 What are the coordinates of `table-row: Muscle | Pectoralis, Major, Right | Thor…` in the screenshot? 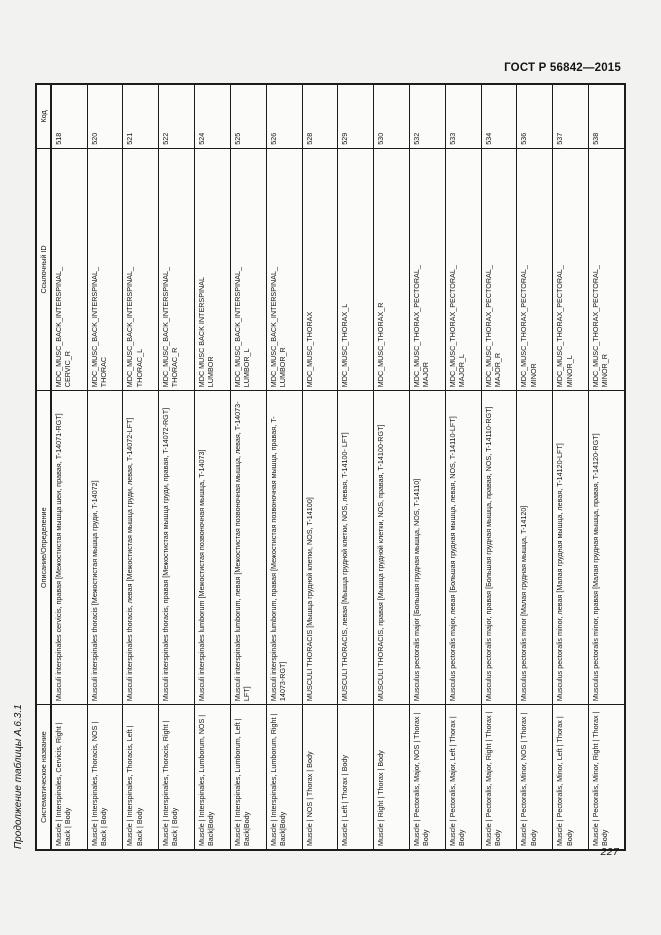 It's located at (499, 467).